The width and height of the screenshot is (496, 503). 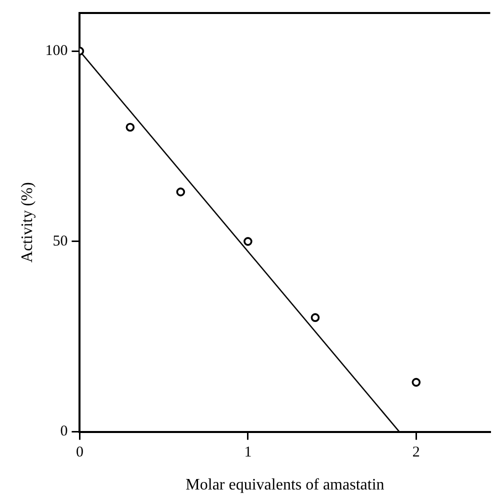 I want to click on x-tick-label: 1, so click(x=248, y=452).